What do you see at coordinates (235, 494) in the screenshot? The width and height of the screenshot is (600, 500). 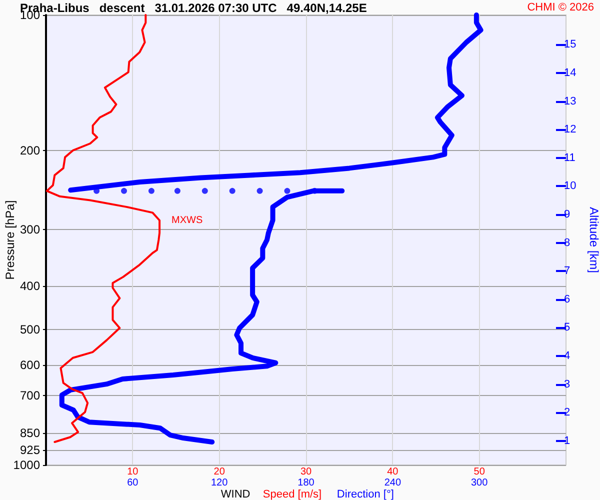 I see `x-axis-title: WIND` at bounding box center [235, 494].